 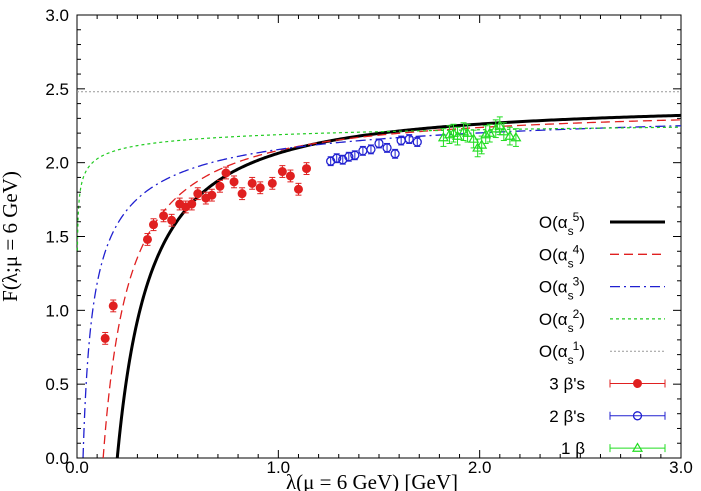 I want to click on y-tick-label: 0.0, so click(x=57, y=458).